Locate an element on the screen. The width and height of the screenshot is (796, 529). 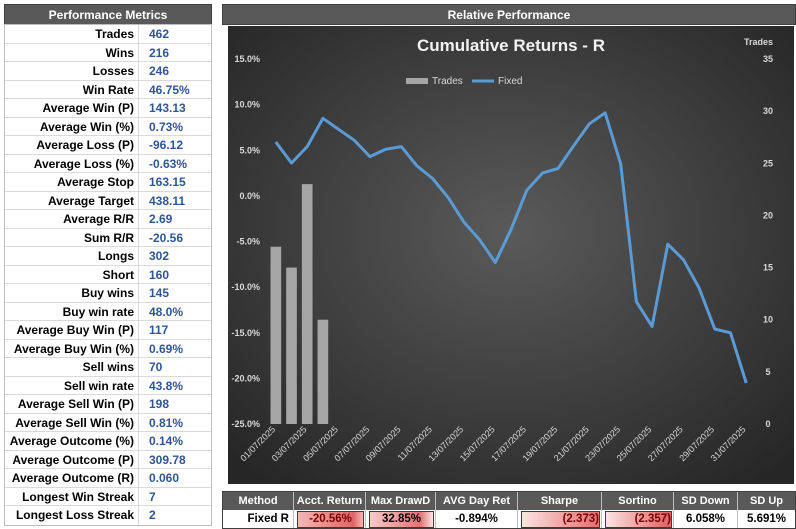
metric-label: Sell wins is located at coordinates (72, 367).